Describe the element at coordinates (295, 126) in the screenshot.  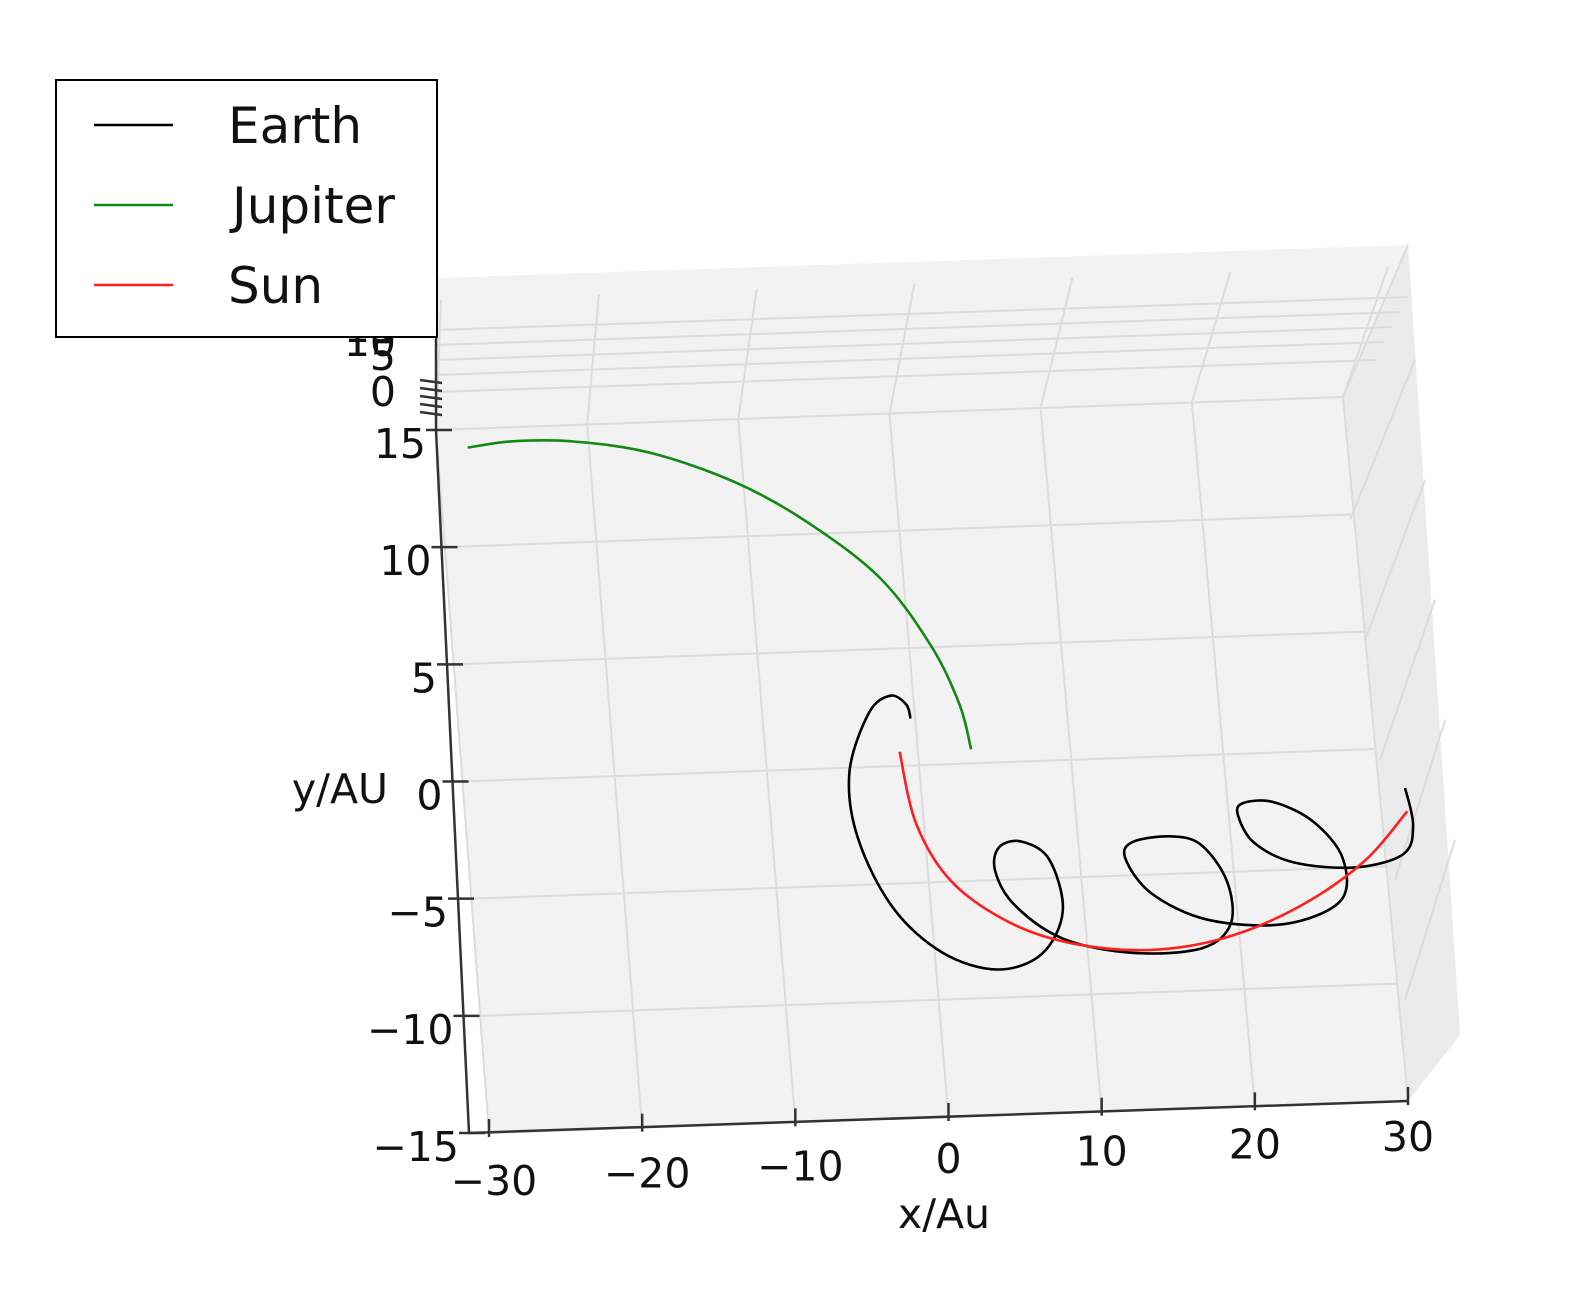
I see `legend-label-earth: Earth` at that location.